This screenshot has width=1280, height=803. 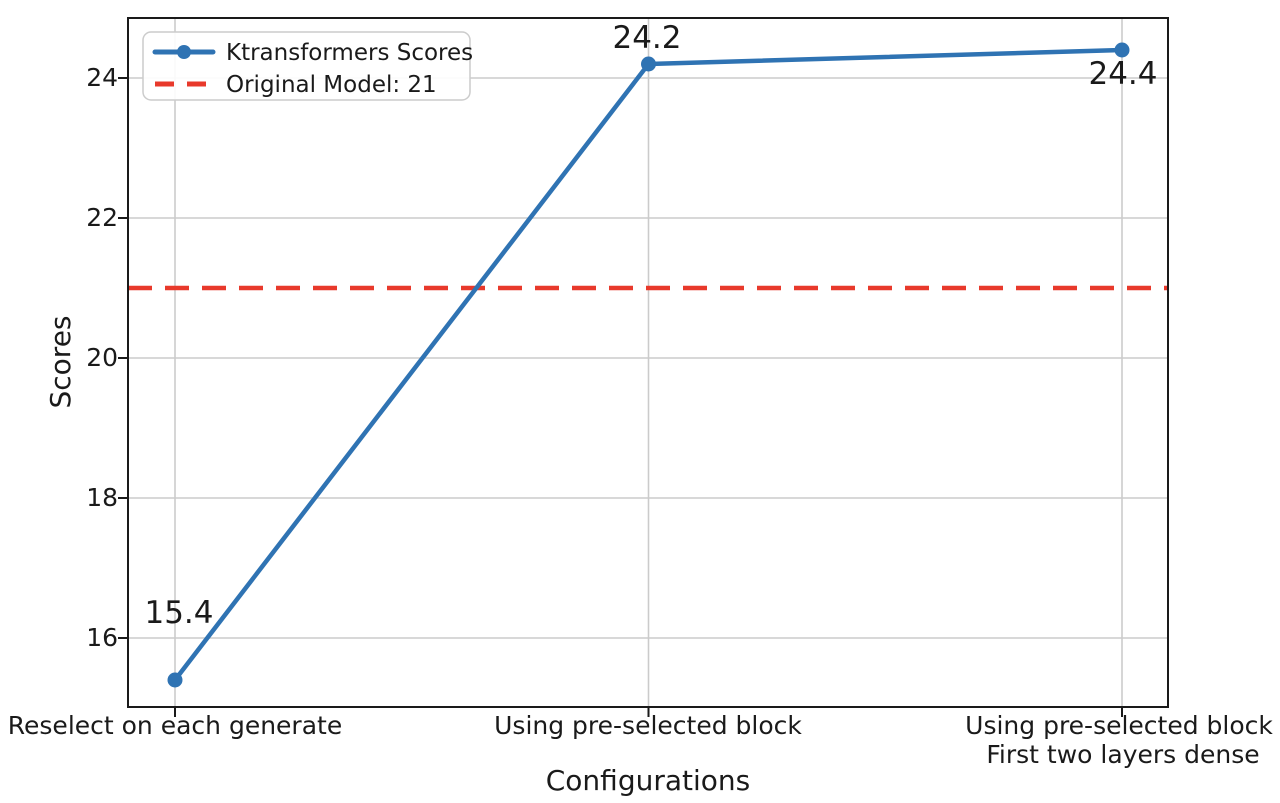 I want to click on y-tick-label: 22, so click(x=102, y=217).